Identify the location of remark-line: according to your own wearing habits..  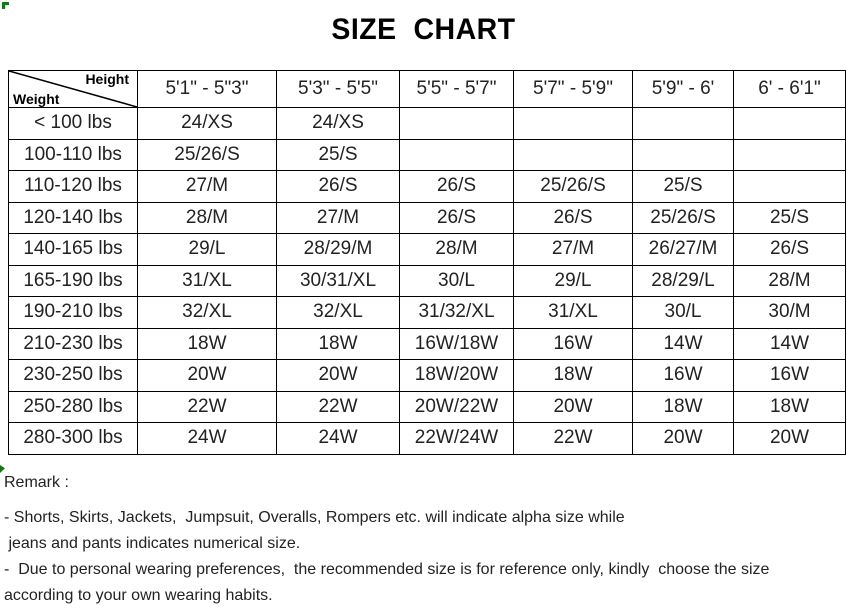
(138, 595).